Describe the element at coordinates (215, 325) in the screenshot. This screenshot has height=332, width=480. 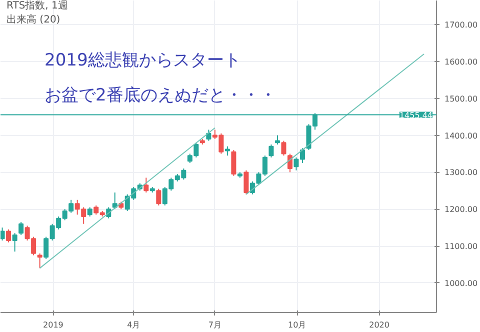
I see `x-tick-label: 7月` at that location.